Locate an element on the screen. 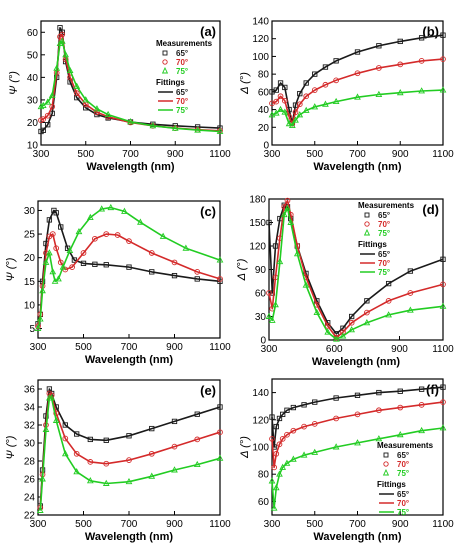 This screenshot has width=463, height=550. y-tick-label: 140 is located at coordinates (260, 393).